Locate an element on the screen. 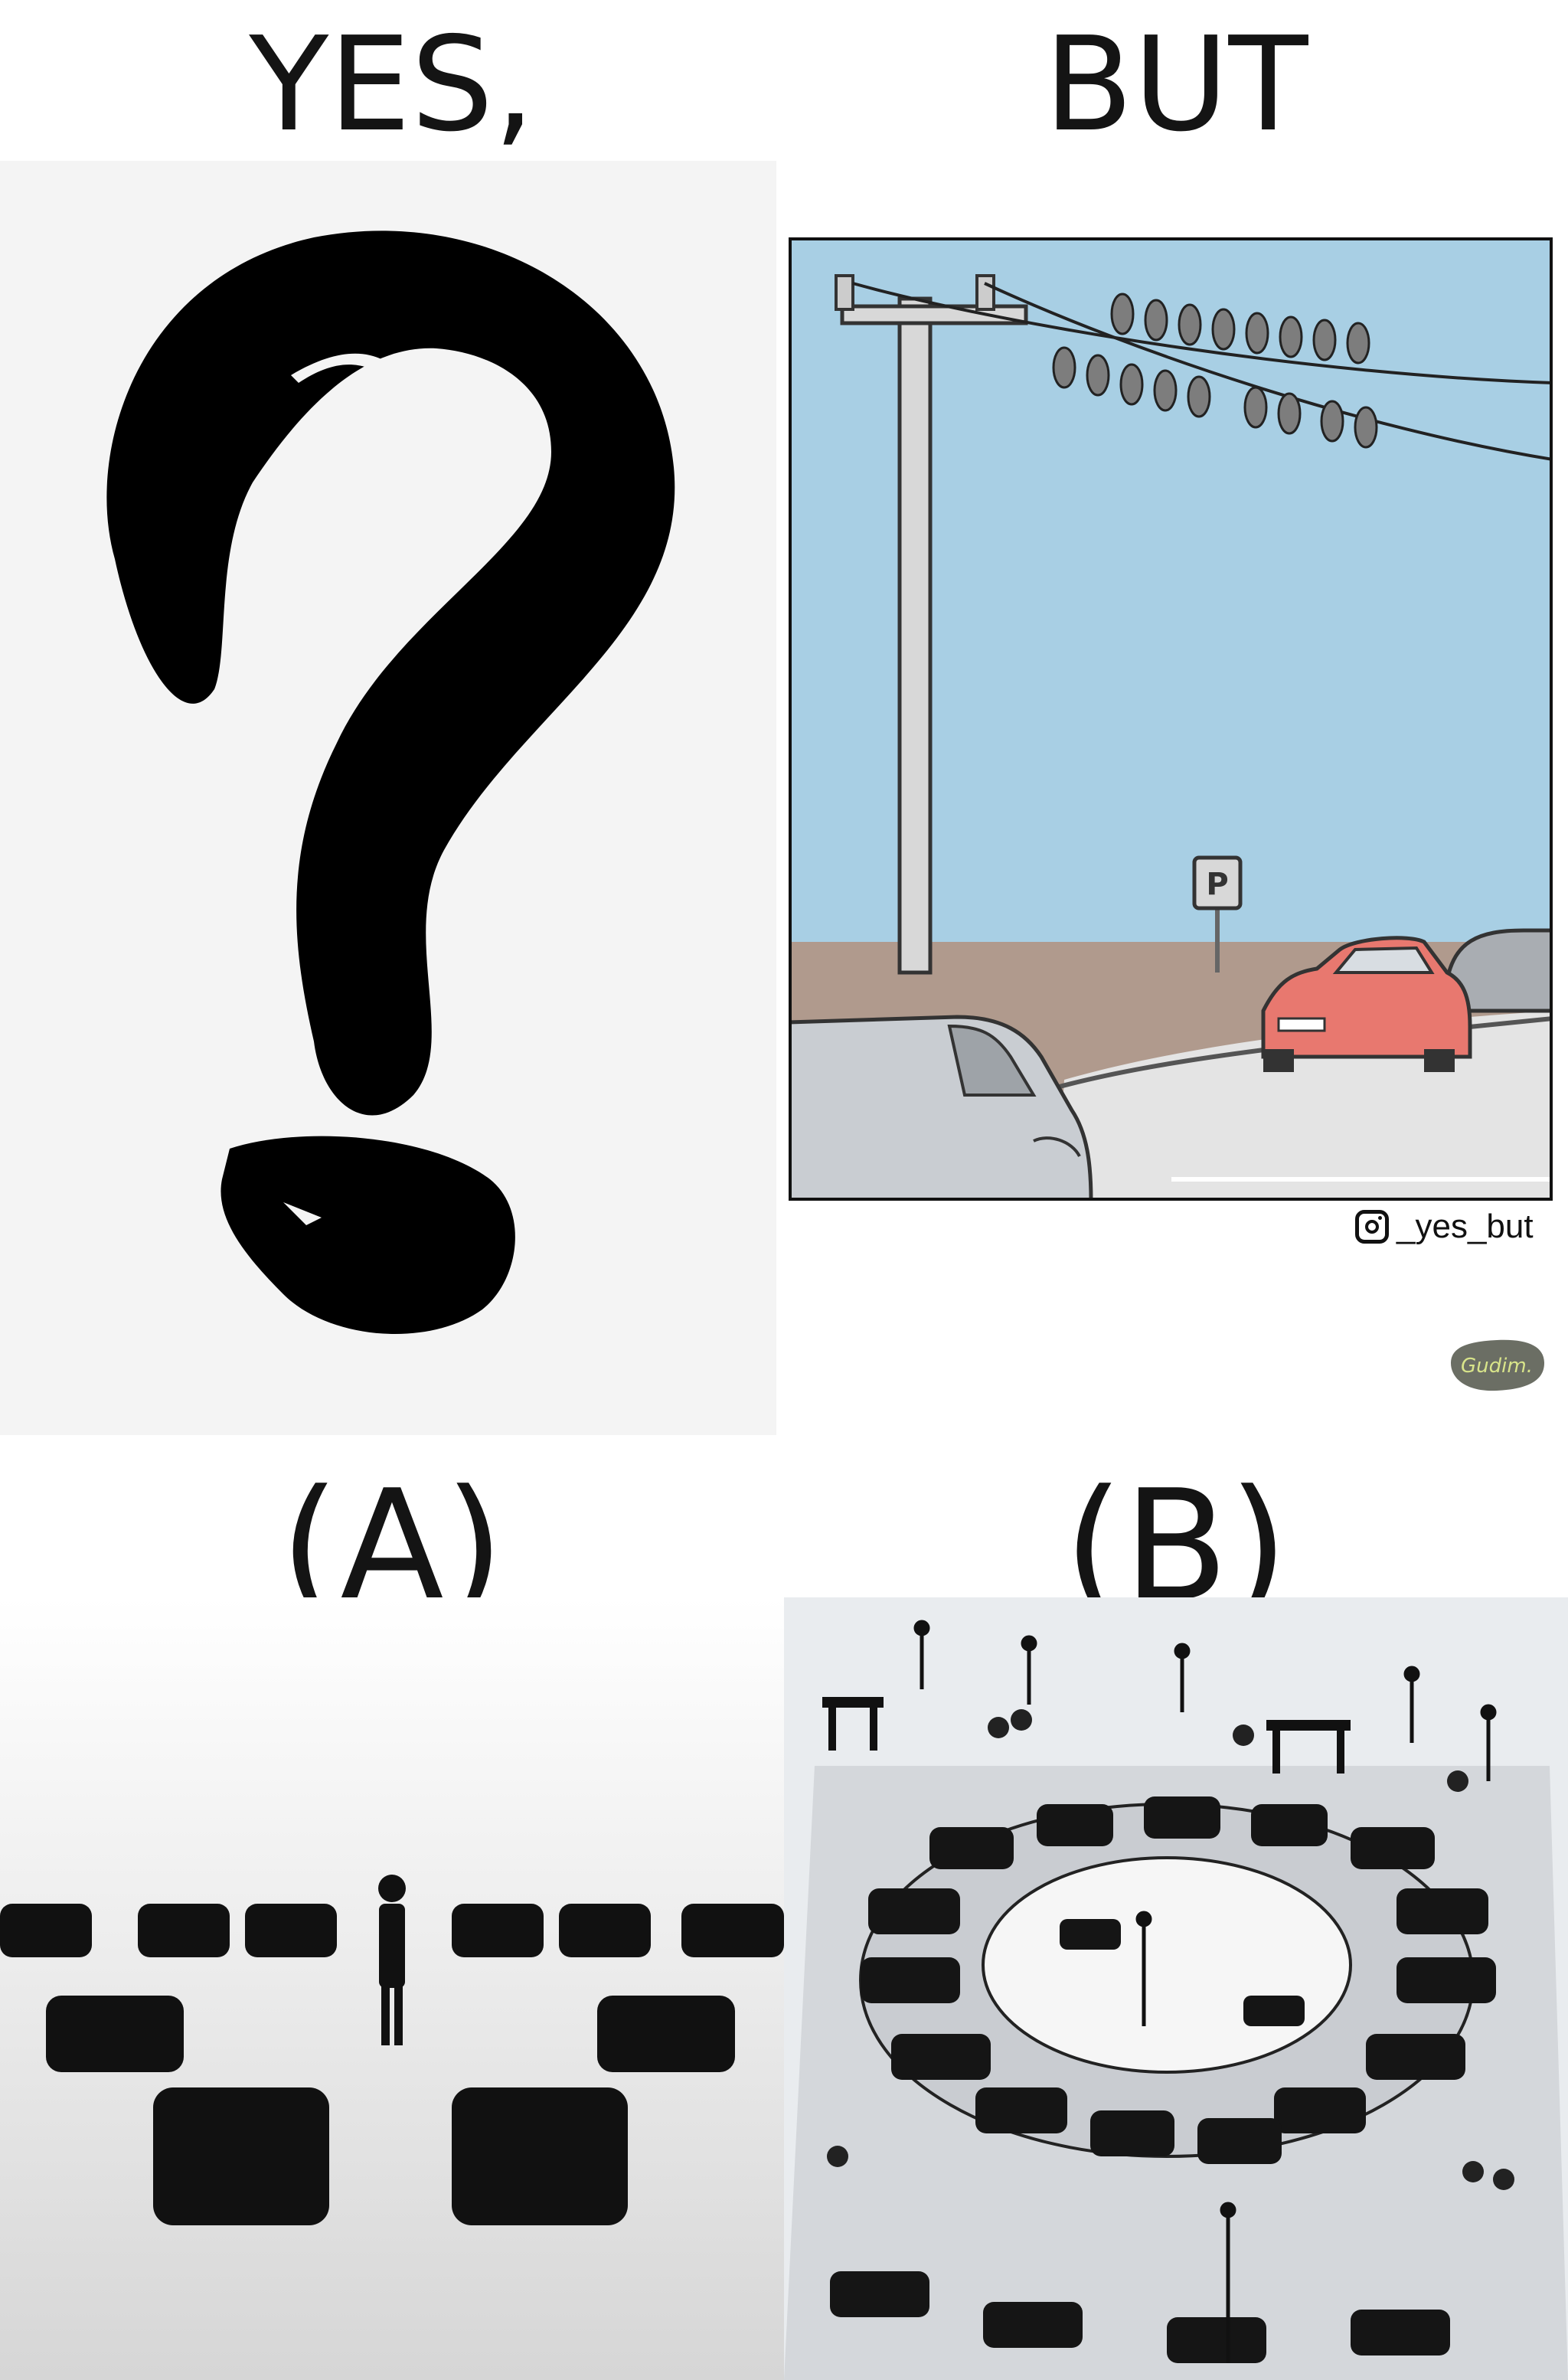  signature-badge: Gudim. is located at coordinates (1497, 1365).